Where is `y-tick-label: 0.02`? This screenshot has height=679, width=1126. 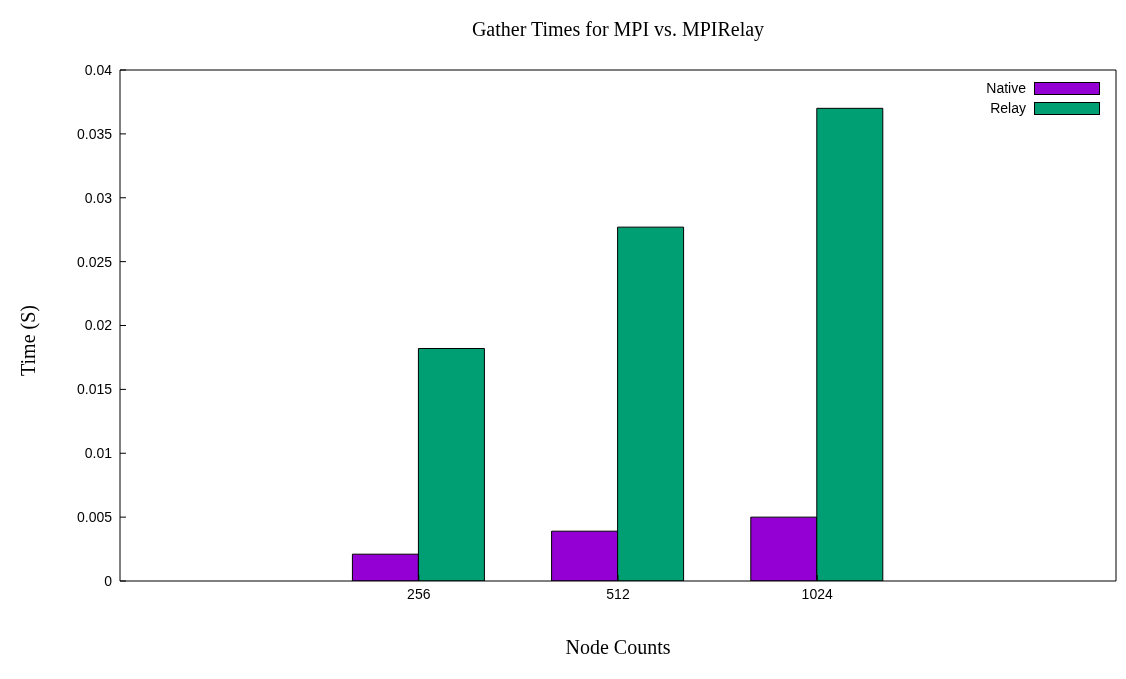 y-tick-label: 0.02 is located at coordinates (98, 325).